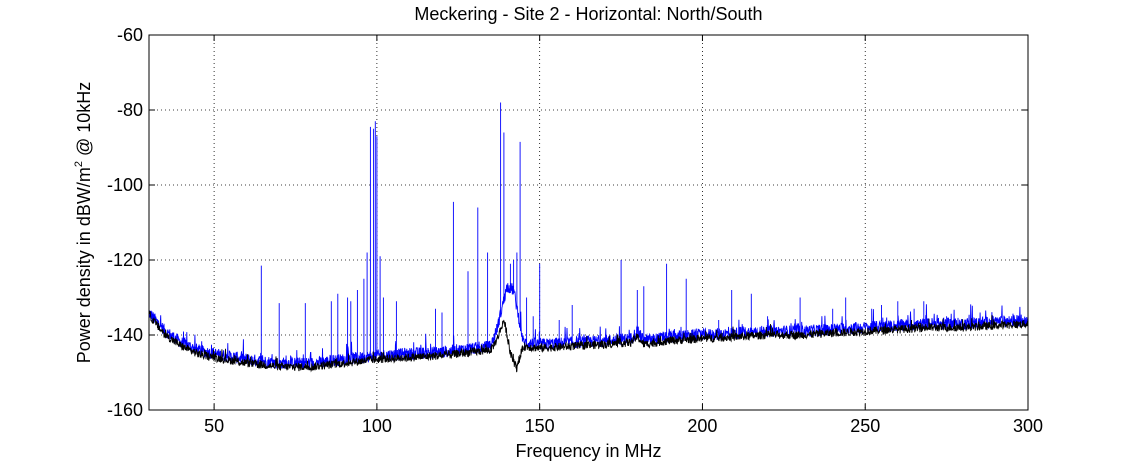 The image size is (1136, 464). I want to click on y-tick-label: -80, so click(130, 110).